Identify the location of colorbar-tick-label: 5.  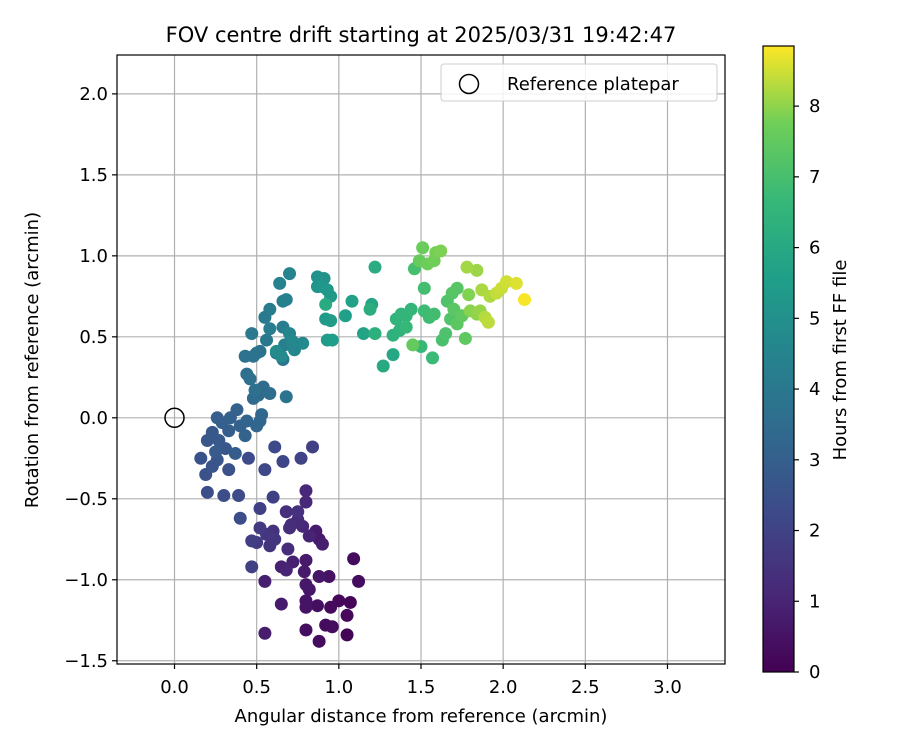
(814, 318).